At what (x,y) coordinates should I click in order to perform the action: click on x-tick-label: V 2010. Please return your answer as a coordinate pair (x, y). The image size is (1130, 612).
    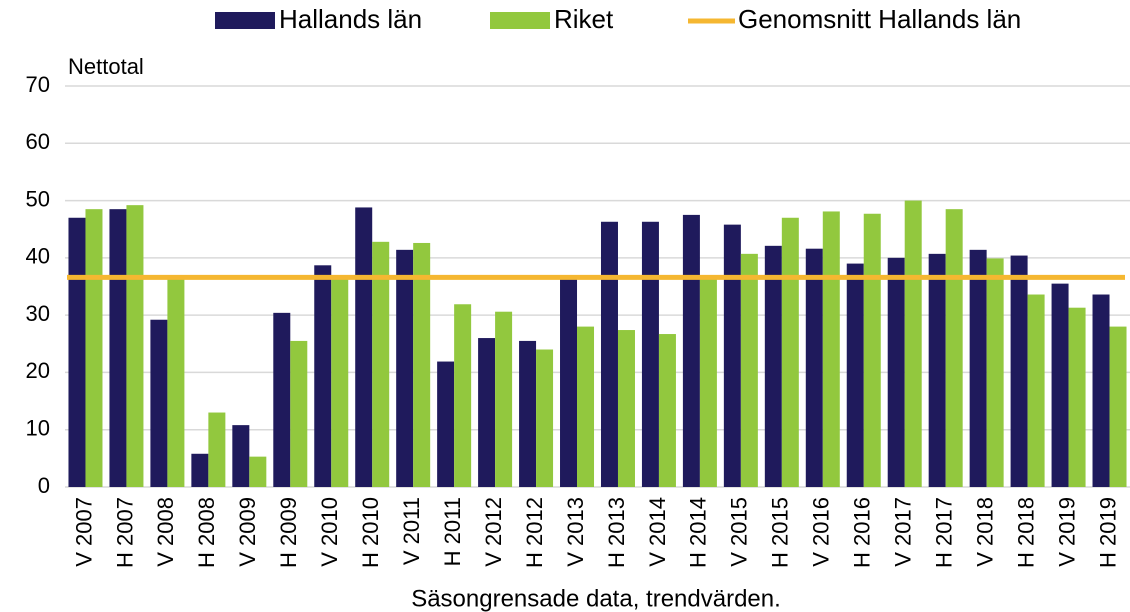
    Looking at the image, I should click on (329, 532).